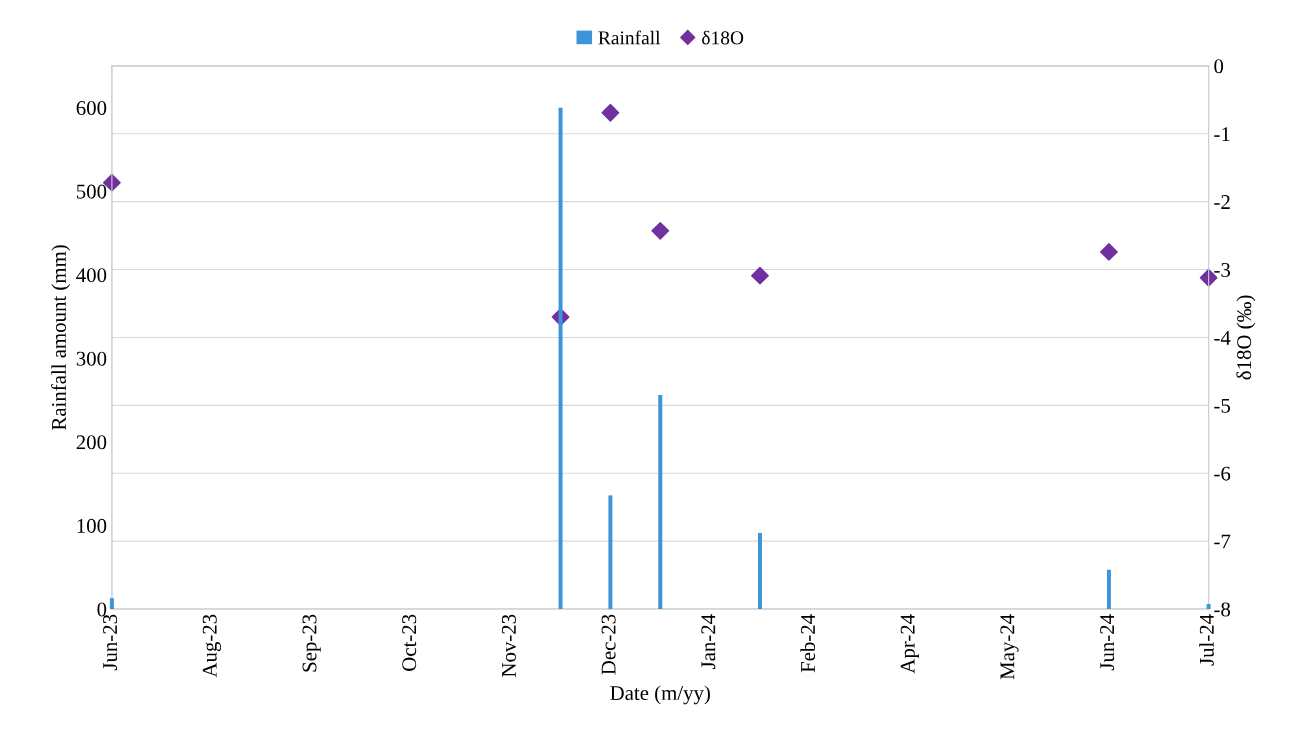 The image size is (1301, 740). What do you see at coordinates (409, 642) in the screenshot?
I see `x-tick-label: Oct-23` at bounding box center [409, 642].